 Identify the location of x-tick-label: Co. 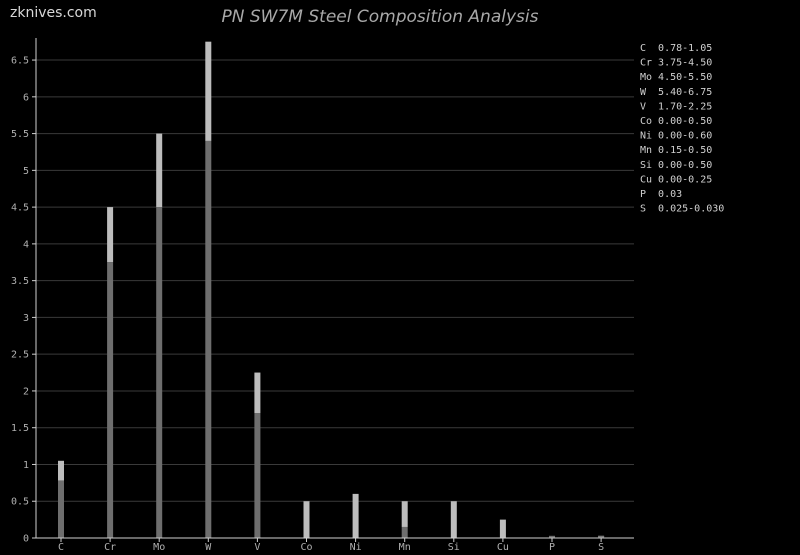
(306, 547).